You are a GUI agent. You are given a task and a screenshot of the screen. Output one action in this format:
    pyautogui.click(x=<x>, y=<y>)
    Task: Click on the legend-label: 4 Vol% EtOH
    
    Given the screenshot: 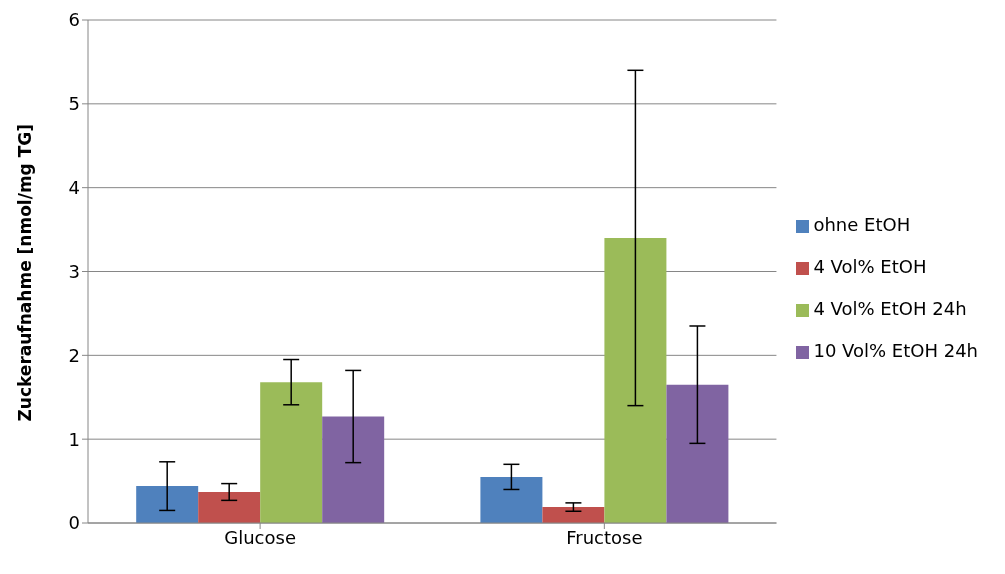 What is the action you would take?
    pyautogui.click(x=870, y=266)
    